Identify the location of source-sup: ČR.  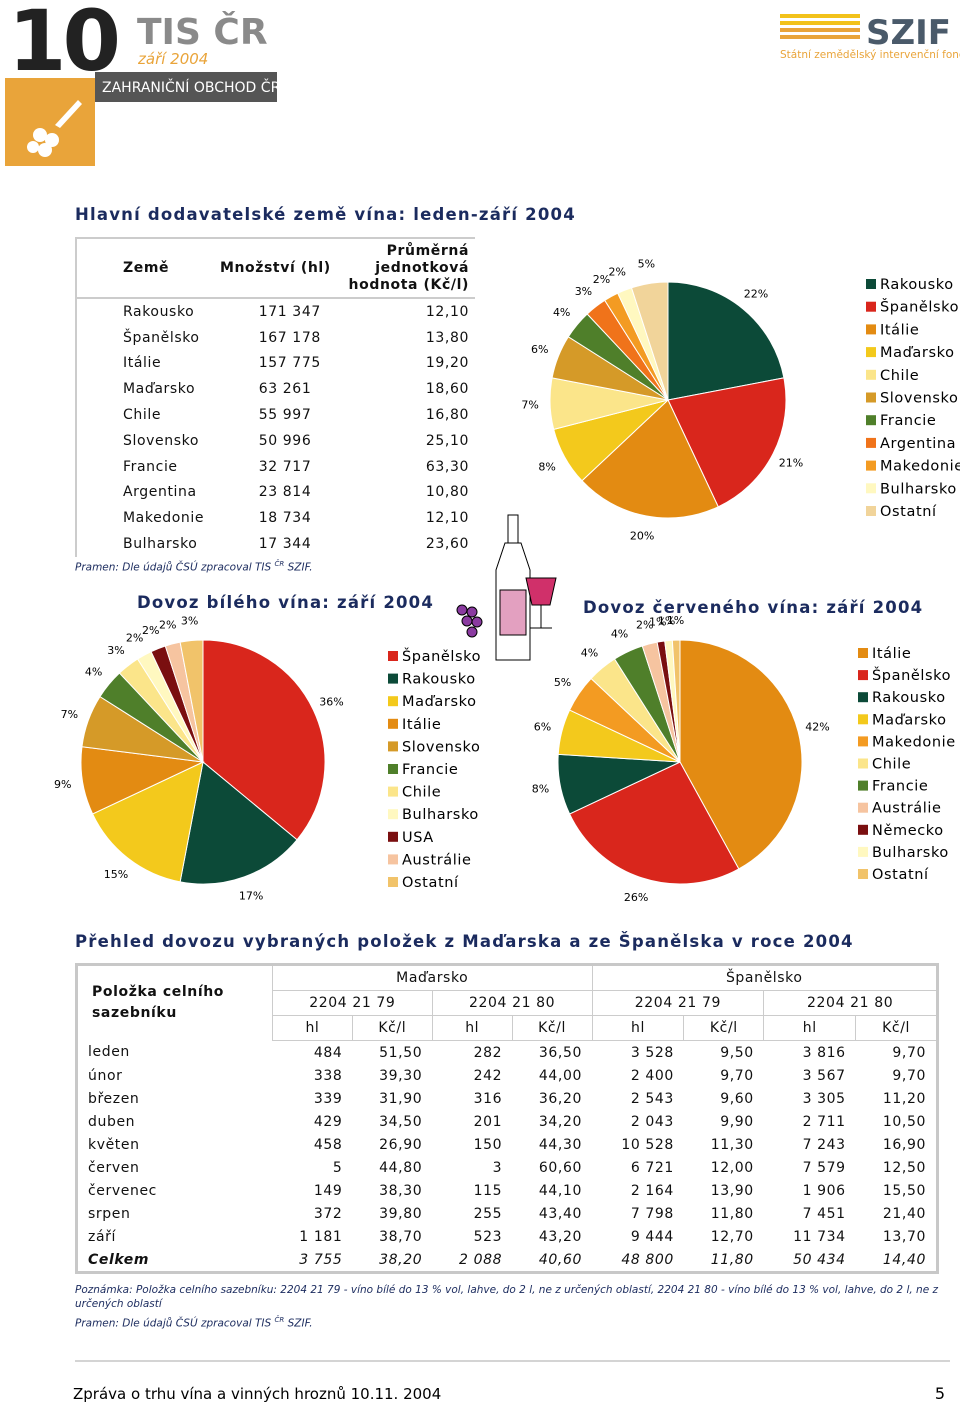
(279, 564).